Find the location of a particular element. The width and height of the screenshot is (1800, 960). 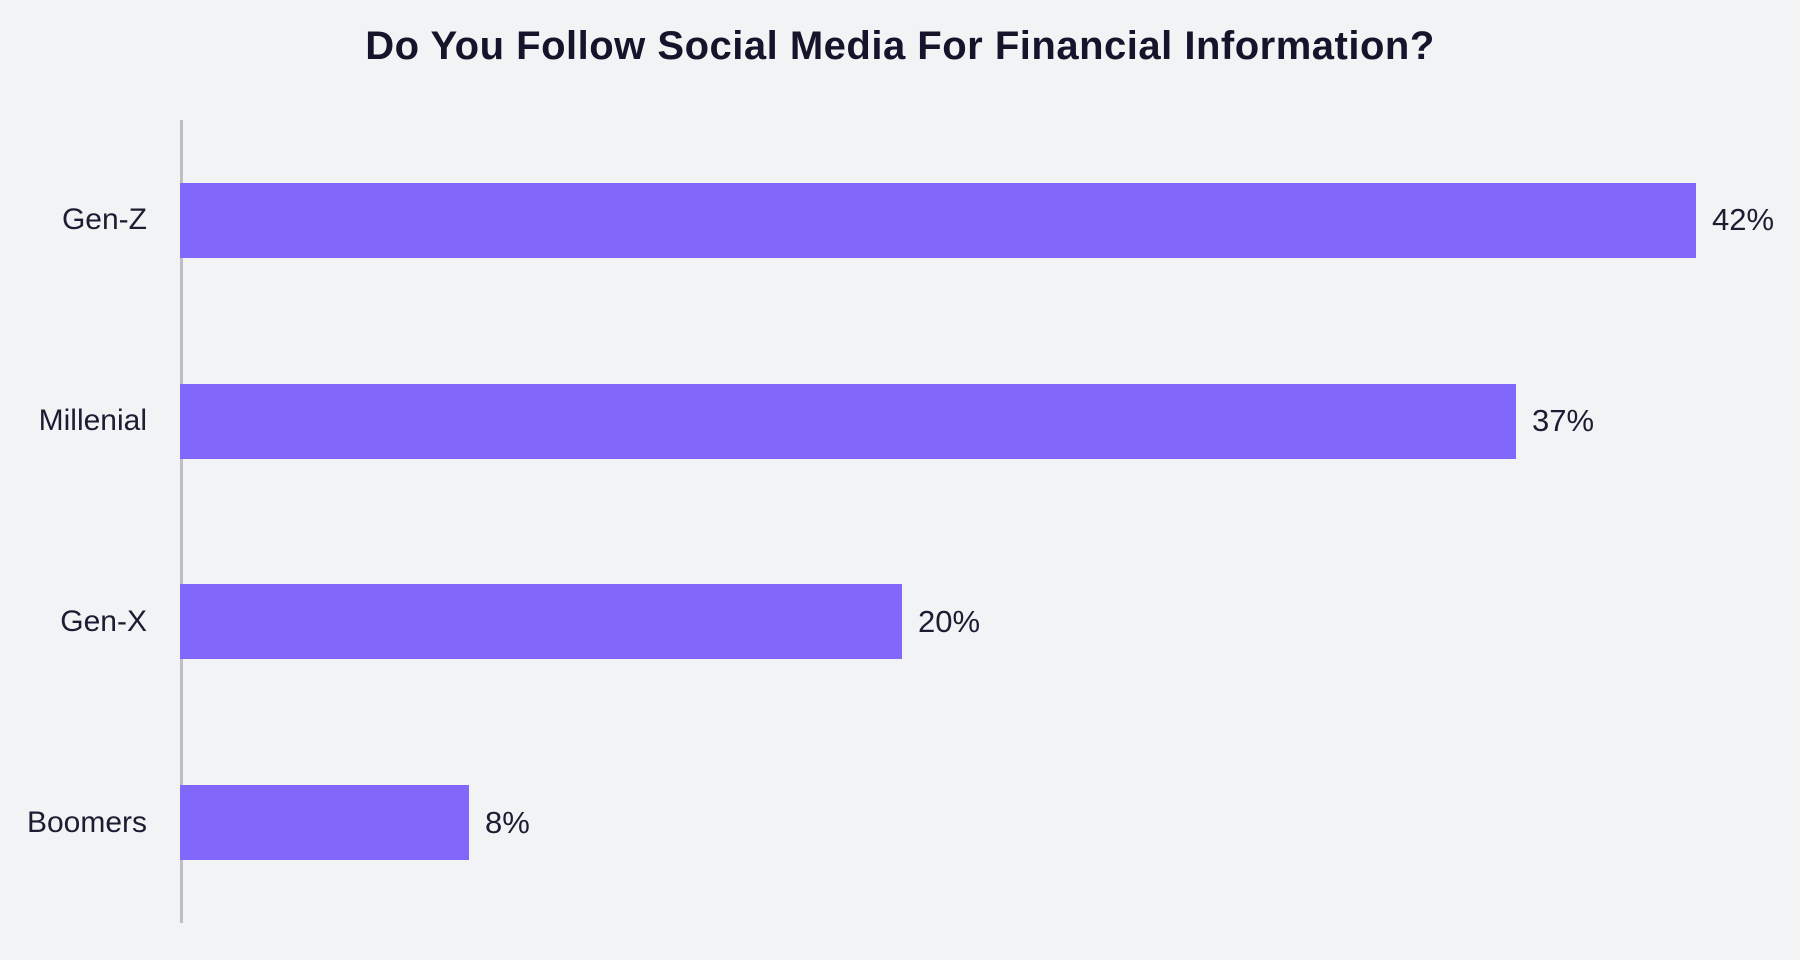

y-axis-line is located at coordinates (181, 521).